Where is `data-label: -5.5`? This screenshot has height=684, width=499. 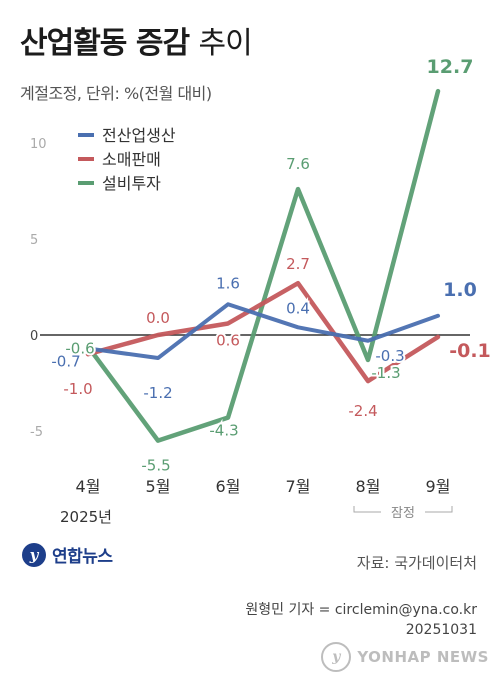 data-label: -5.5 is located at coordinates (155, 466).